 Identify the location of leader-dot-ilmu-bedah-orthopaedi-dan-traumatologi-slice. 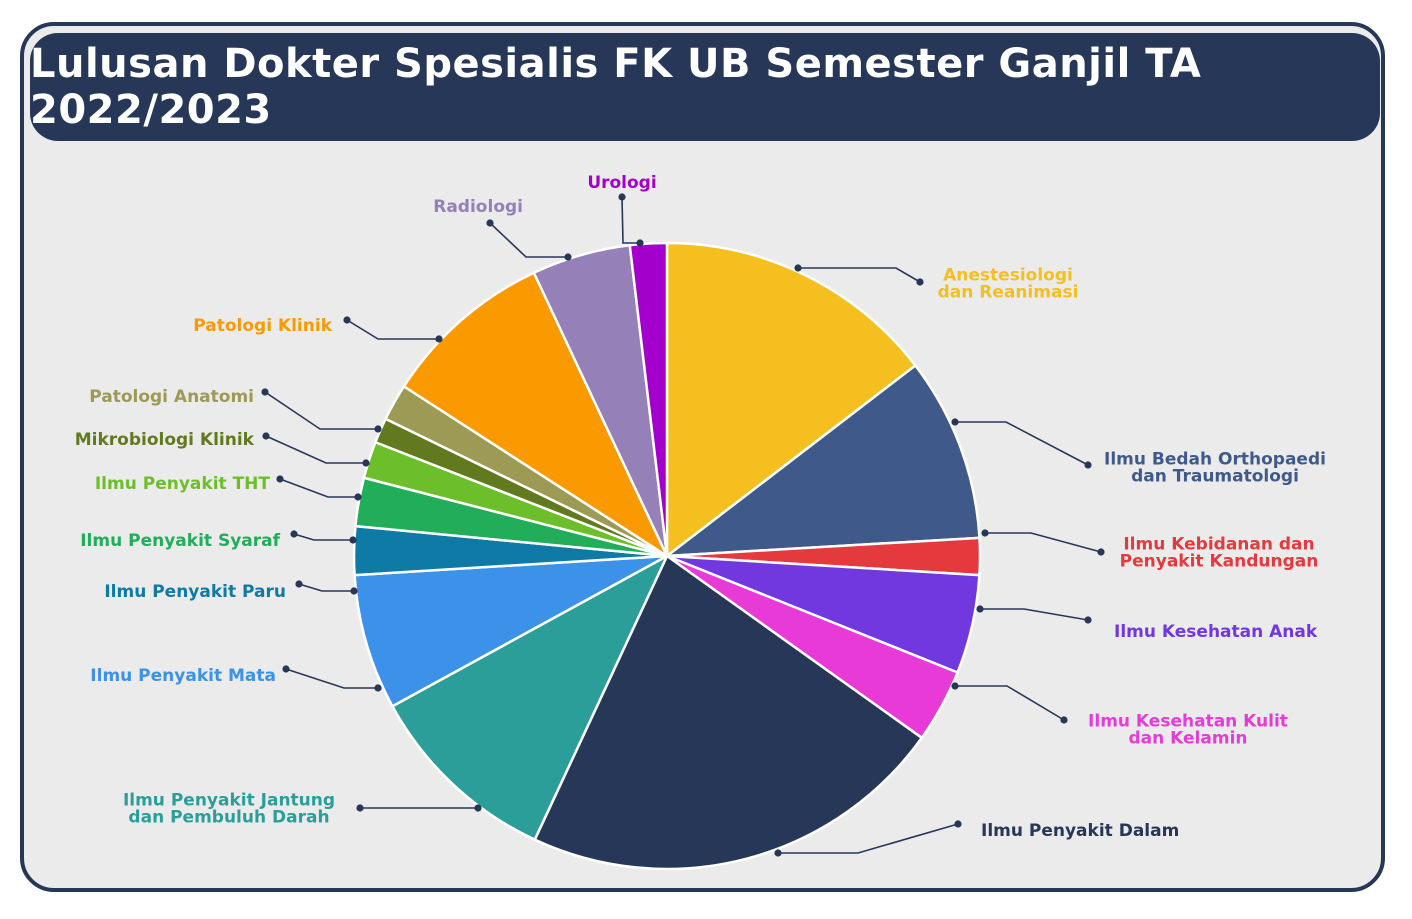
(955, 422).